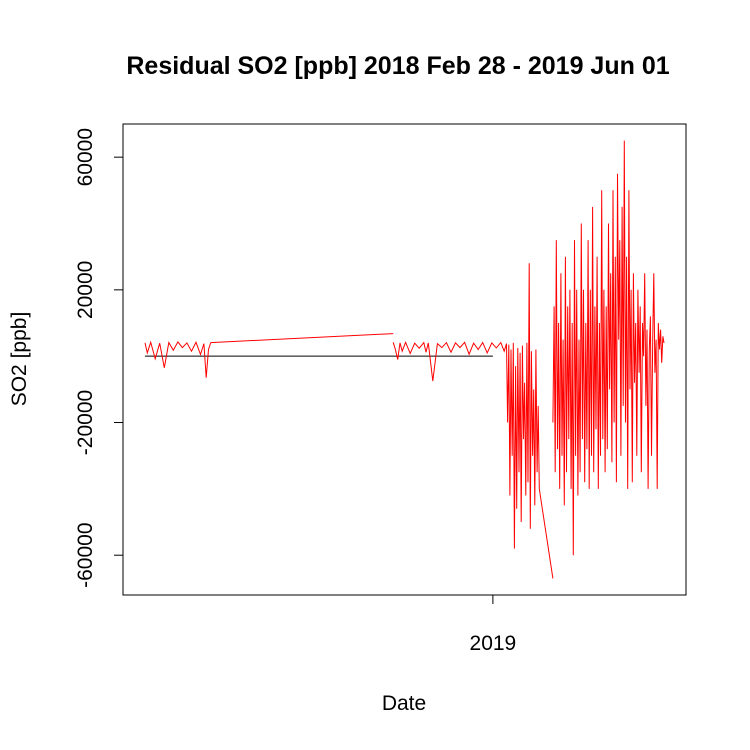  What do you see at coordinates (85, 290) in the screenshot?
I see `y-tick-label: 20000` at bounding box center [85, 290].